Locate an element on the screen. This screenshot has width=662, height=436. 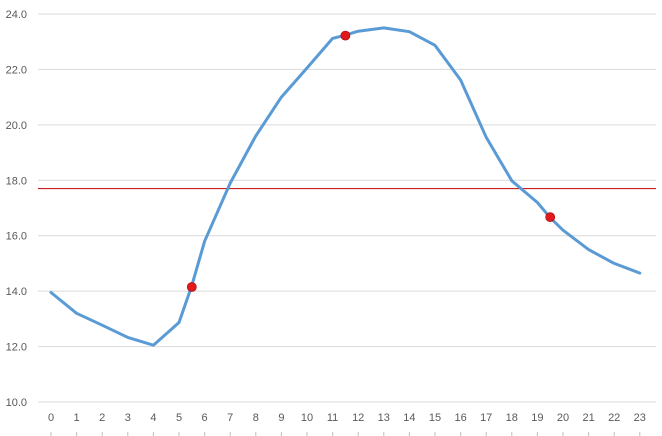
y-axis-ticks: 10.0 12.0 14.0 16.0 18.0 20.0 22.0 24.0 is located at coordinates (16, 209).